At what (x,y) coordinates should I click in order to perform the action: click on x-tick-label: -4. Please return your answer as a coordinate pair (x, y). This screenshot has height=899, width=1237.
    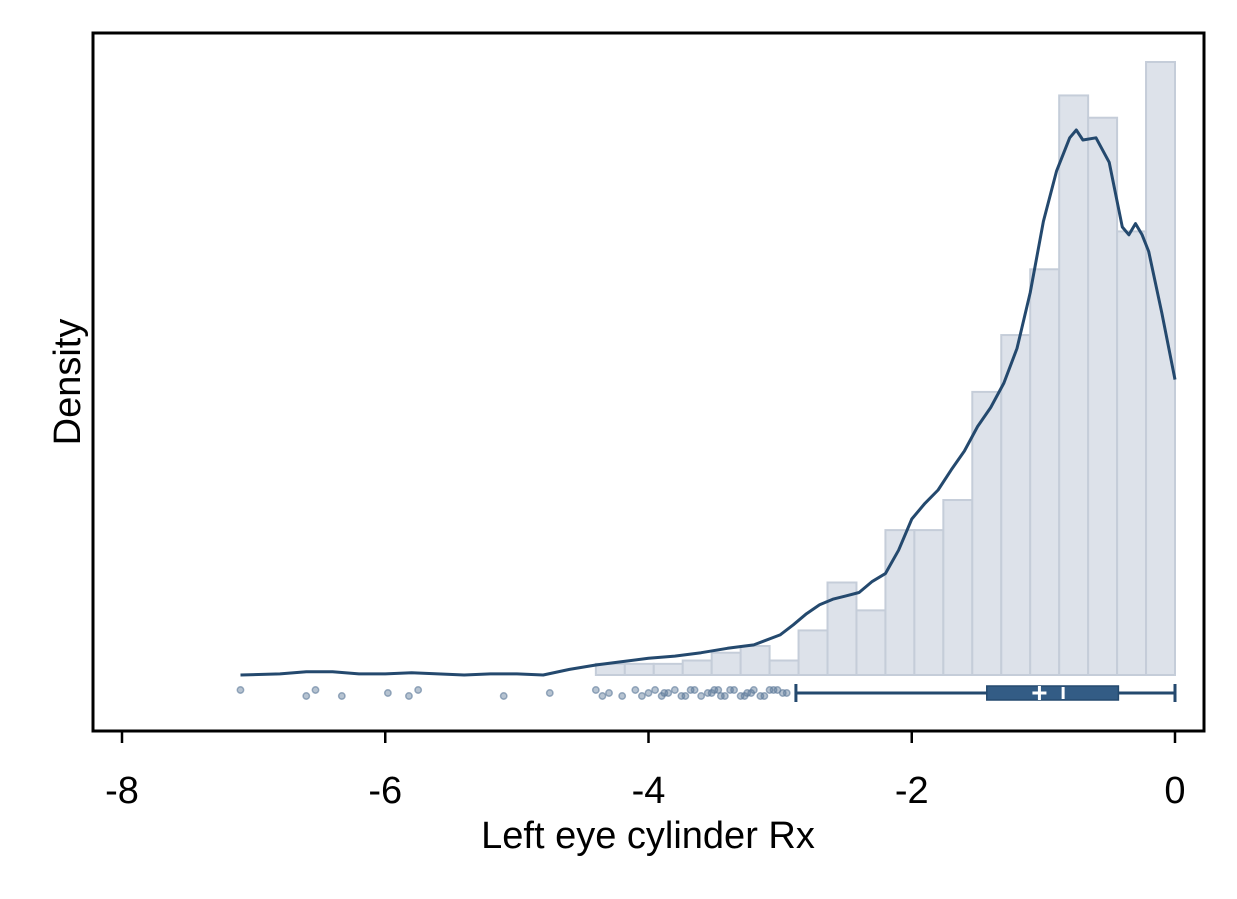
    Looking at the image, I should click on (649, 791).